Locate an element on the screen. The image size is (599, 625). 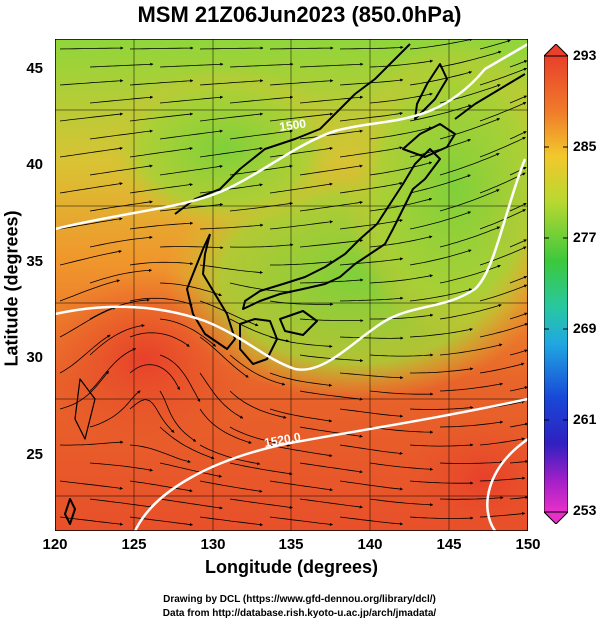
contour-label-1520: 1520.0 is located at coordinates (282, 440).